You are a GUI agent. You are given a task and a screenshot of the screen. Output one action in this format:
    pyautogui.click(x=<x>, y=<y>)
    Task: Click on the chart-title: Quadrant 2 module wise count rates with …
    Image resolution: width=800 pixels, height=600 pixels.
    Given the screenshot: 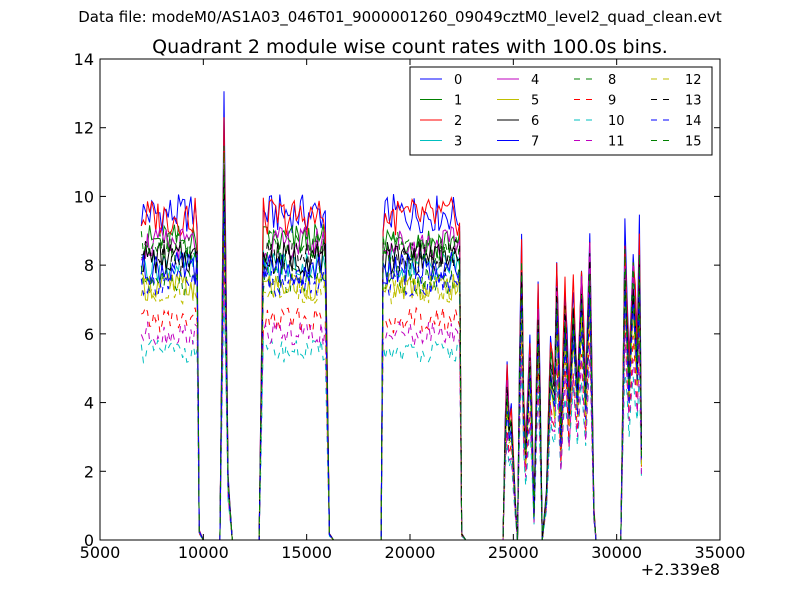 What is the action you would take?
    pyautogui.click(x=410, y=47)
    